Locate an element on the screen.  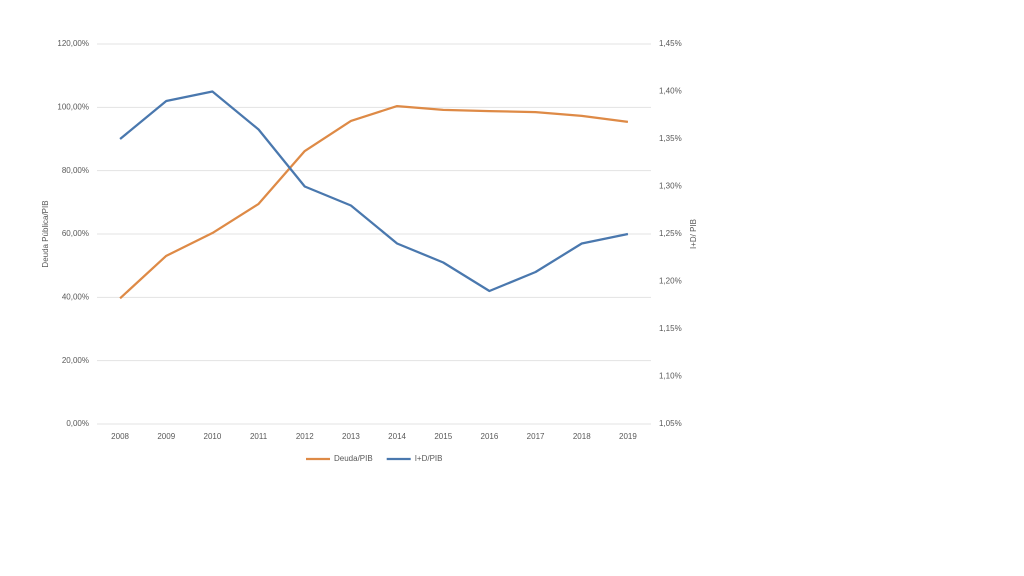
y2-tick-label: 1,10% is located at coordinates (670, 376).